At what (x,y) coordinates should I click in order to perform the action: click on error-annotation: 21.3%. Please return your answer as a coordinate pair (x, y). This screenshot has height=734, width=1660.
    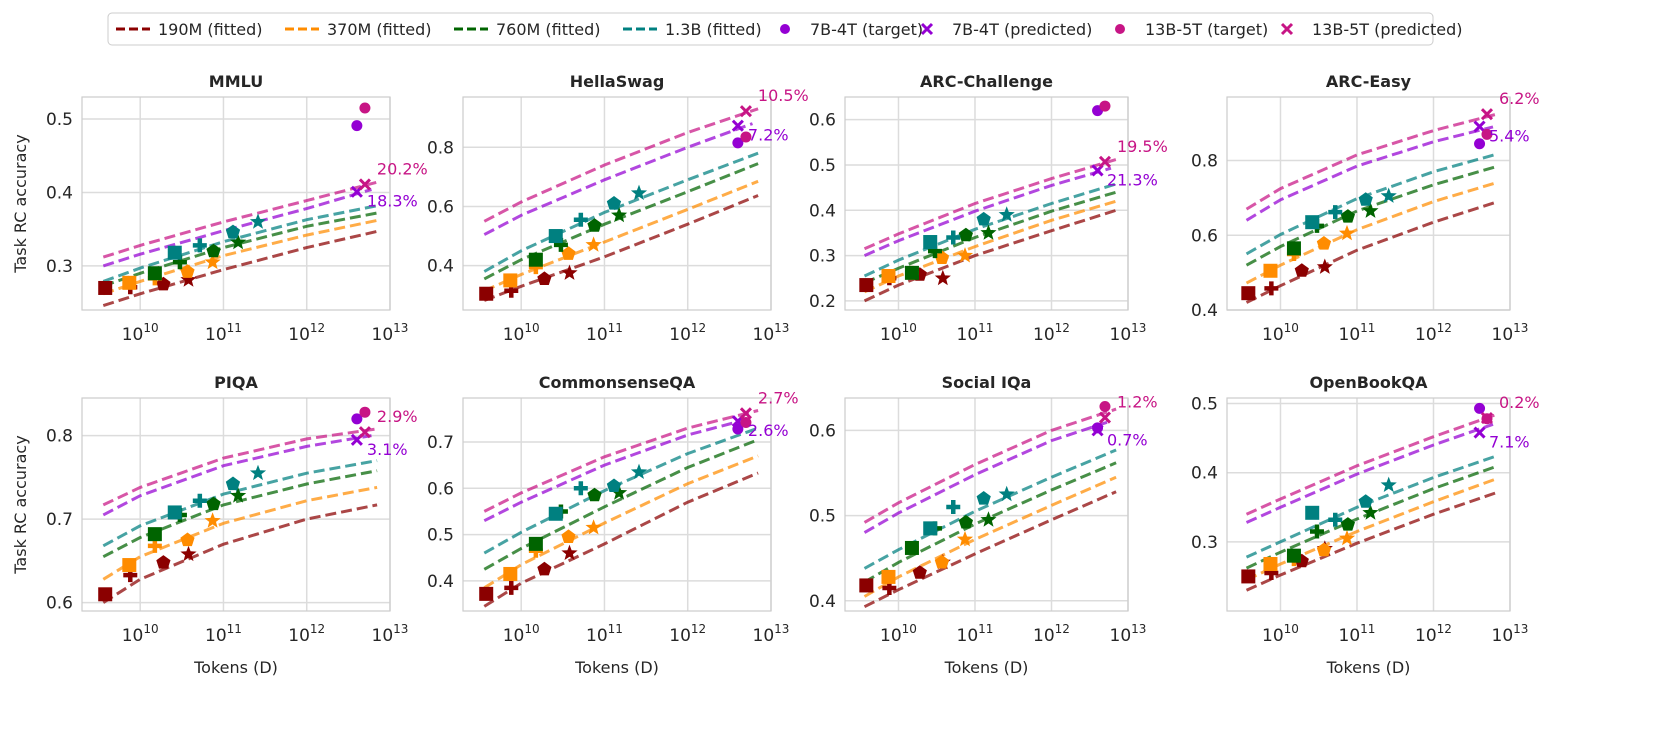
    Looking at the image, I should click on (1132, 179).